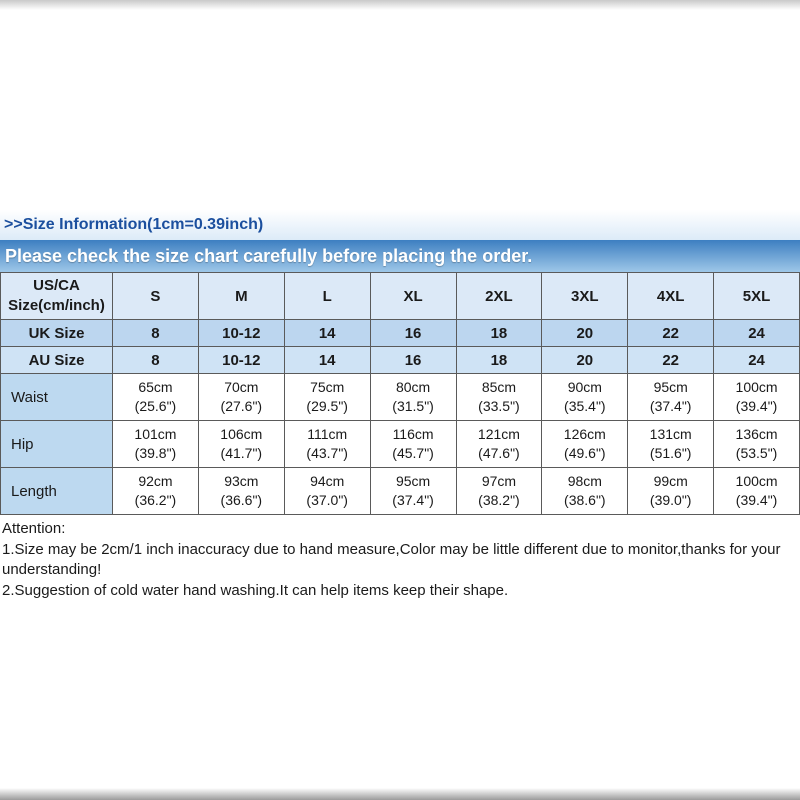 The image size is (800, 800). Describe the element at coordinates (499, 491) in the screenshot. I see `length-value: 97cm (38.2")` at that location.